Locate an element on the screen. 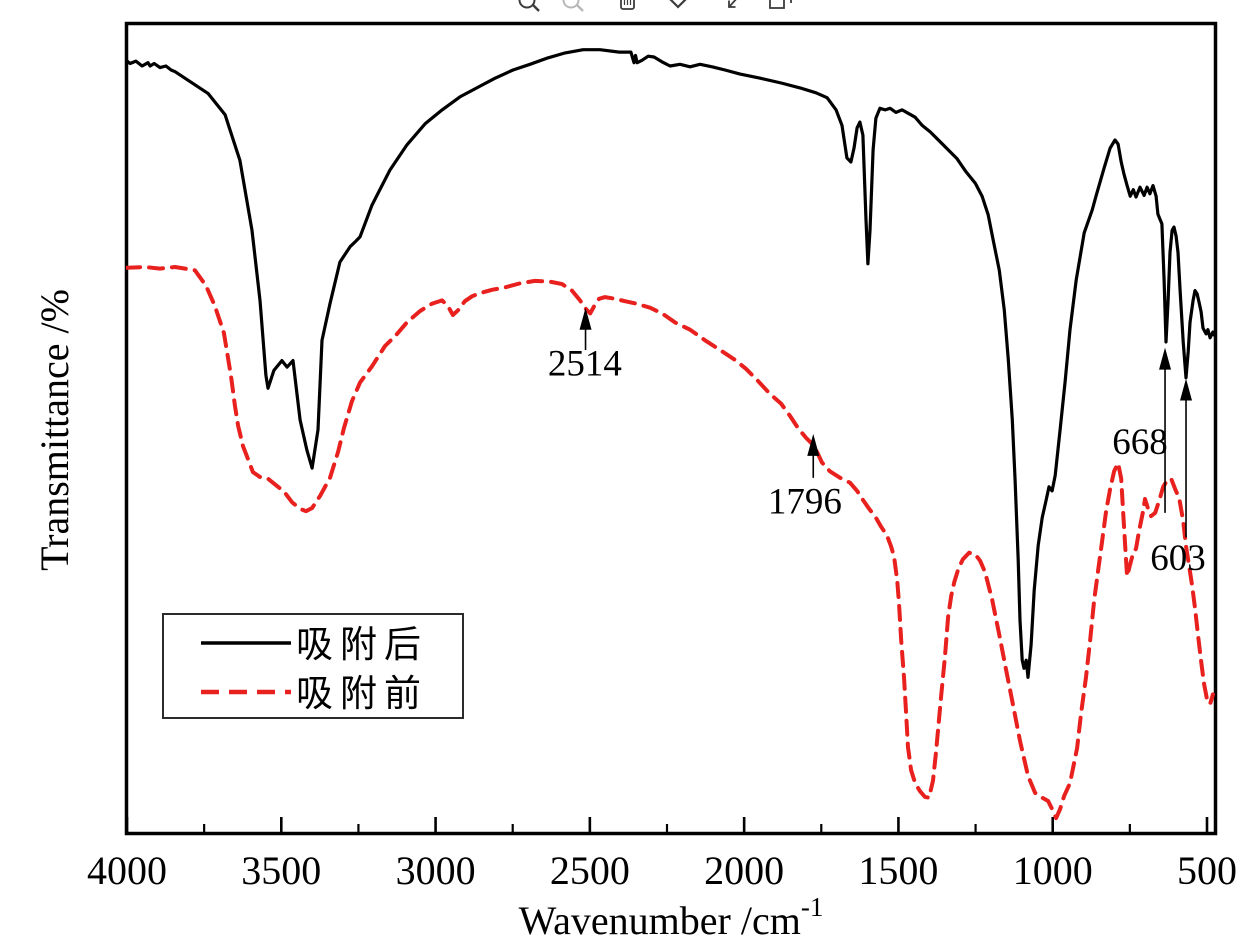 The image size is (1259, 947). resize-arrow-icon is located at coordinates (733, 4).